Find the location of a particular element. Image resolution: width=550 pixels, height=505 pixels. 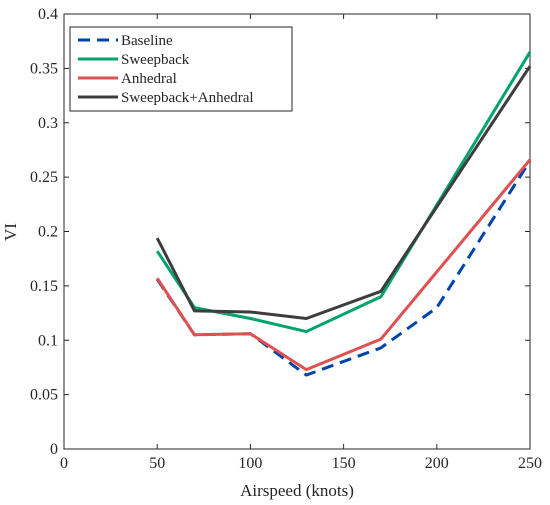

legend-label: Anhedral is located at coordinates (149, 79).